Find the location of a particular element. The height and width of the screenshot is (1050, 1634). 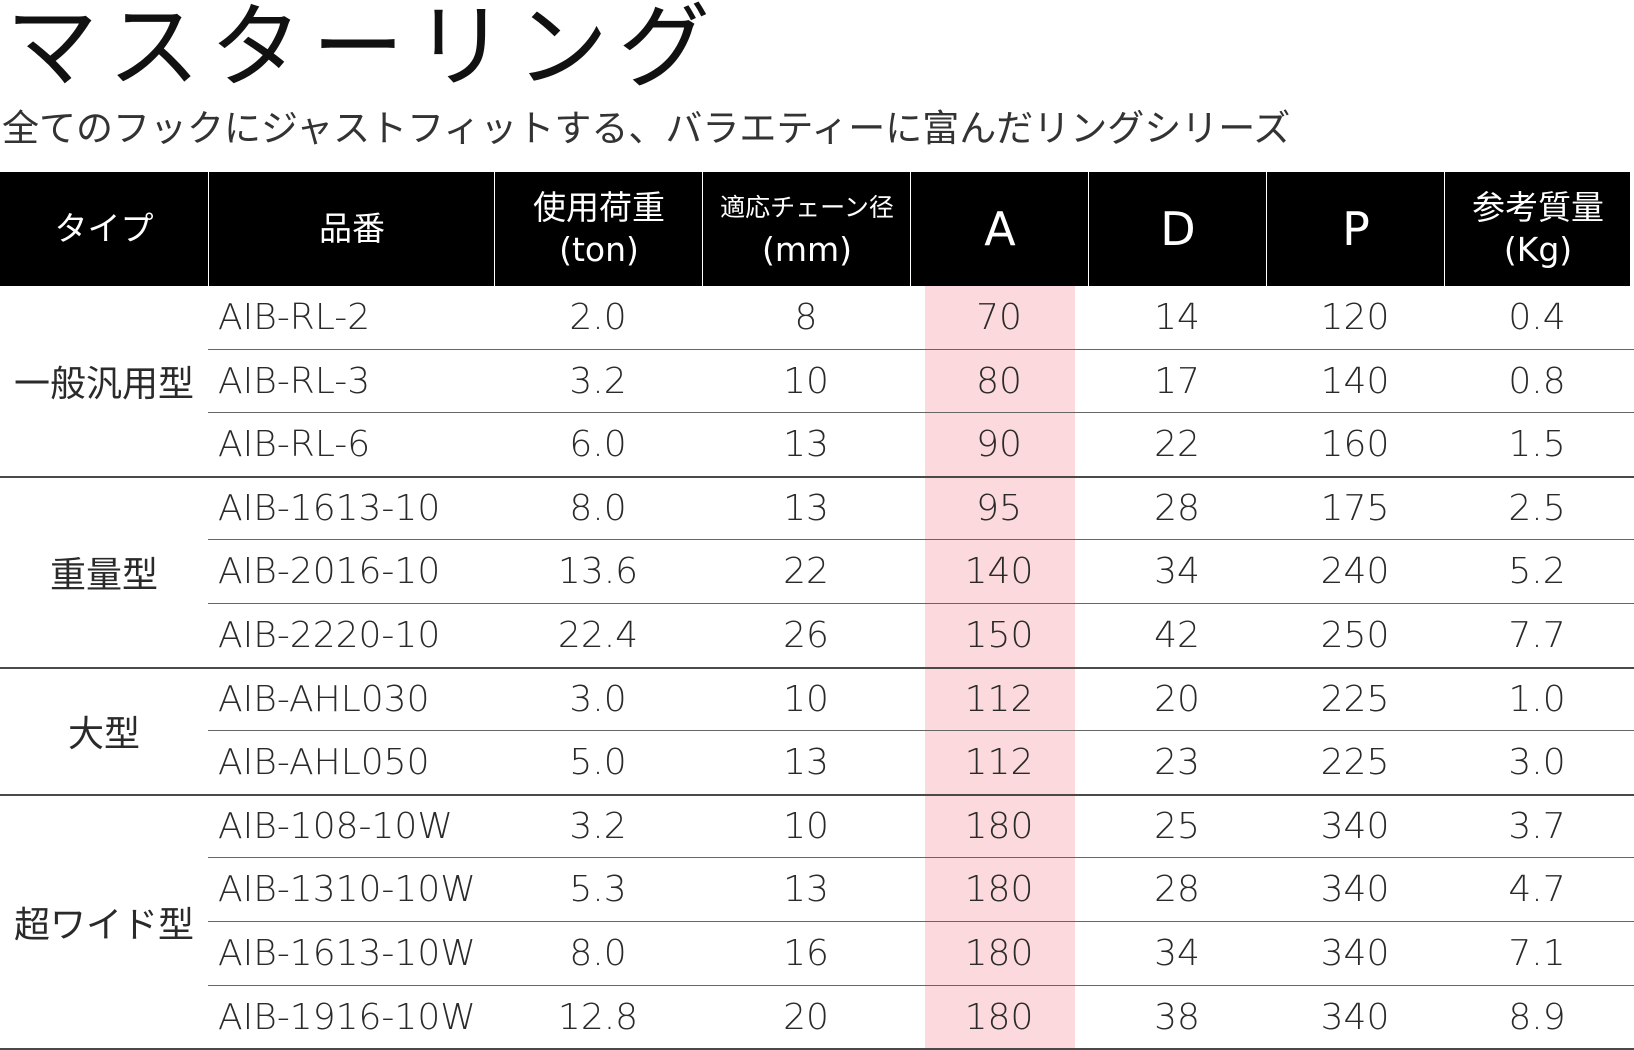

header-unit: (ton) is located at coordinates (599, 249).